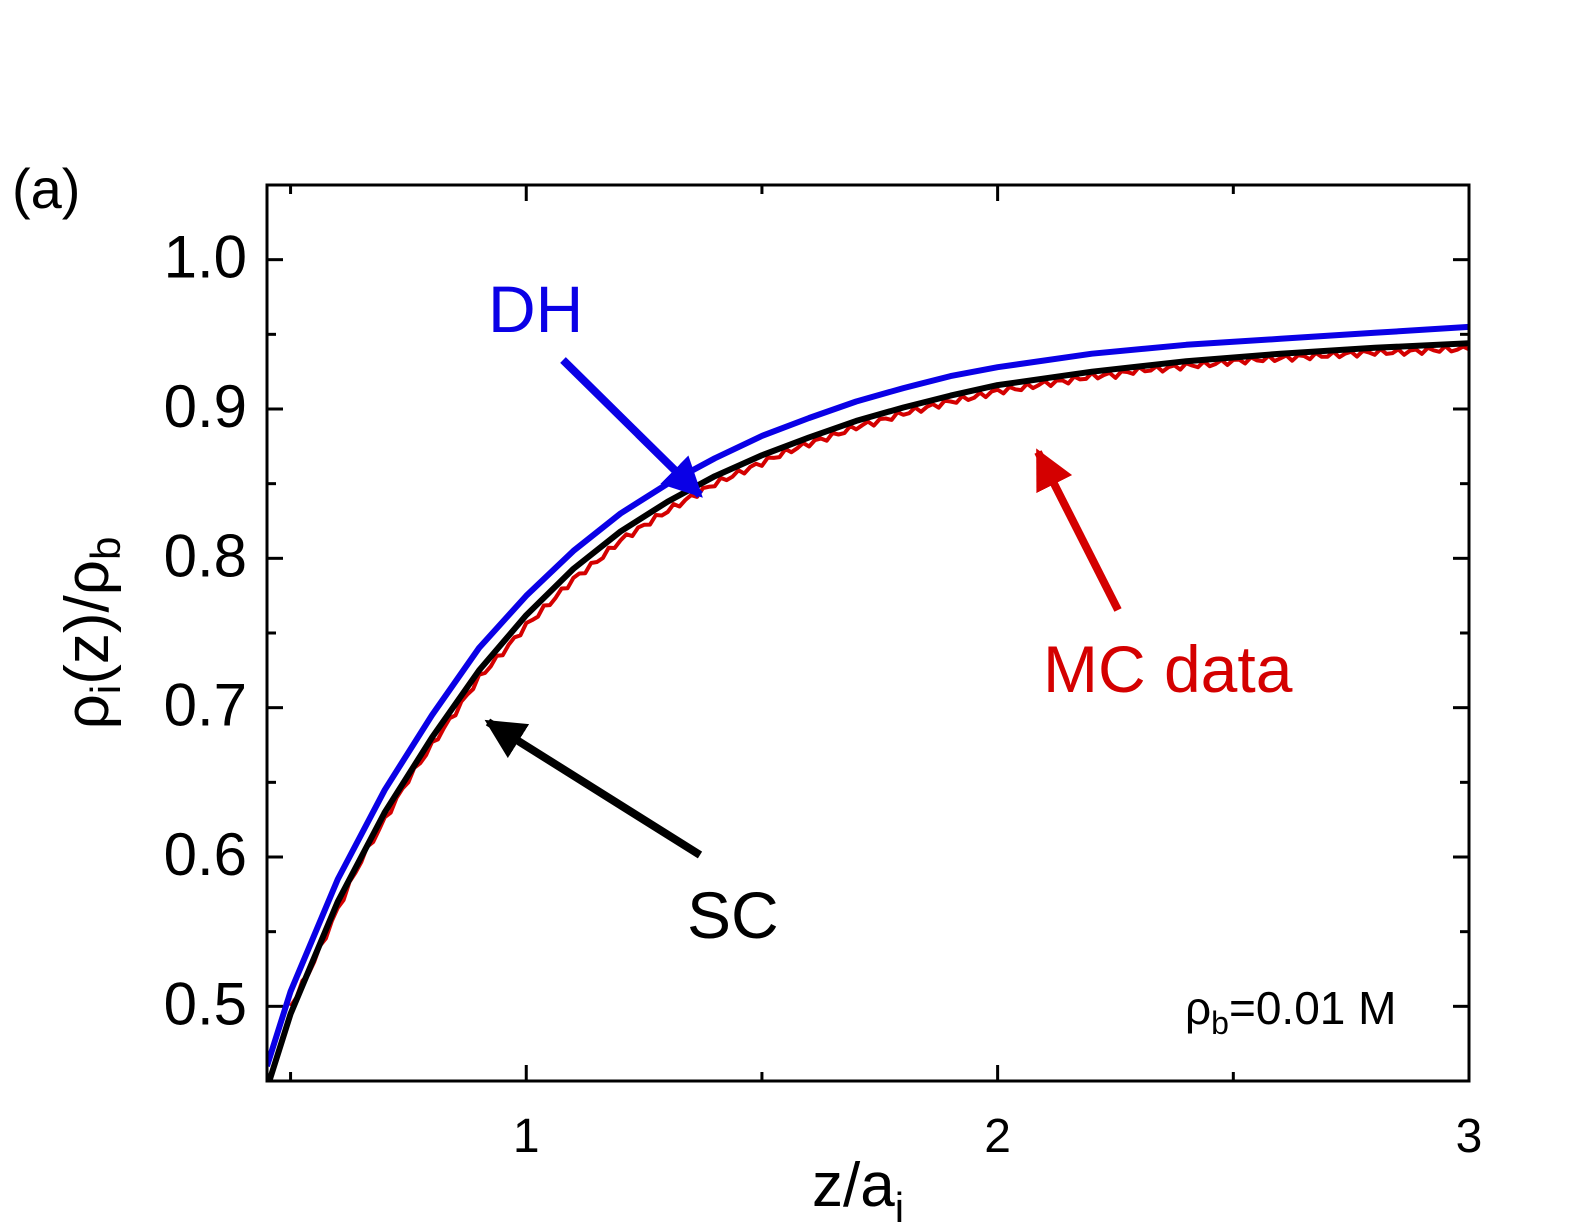  Describe the element at coordinates (46, 188) in the screenshot. I see `panel-label: (a)` at that location.